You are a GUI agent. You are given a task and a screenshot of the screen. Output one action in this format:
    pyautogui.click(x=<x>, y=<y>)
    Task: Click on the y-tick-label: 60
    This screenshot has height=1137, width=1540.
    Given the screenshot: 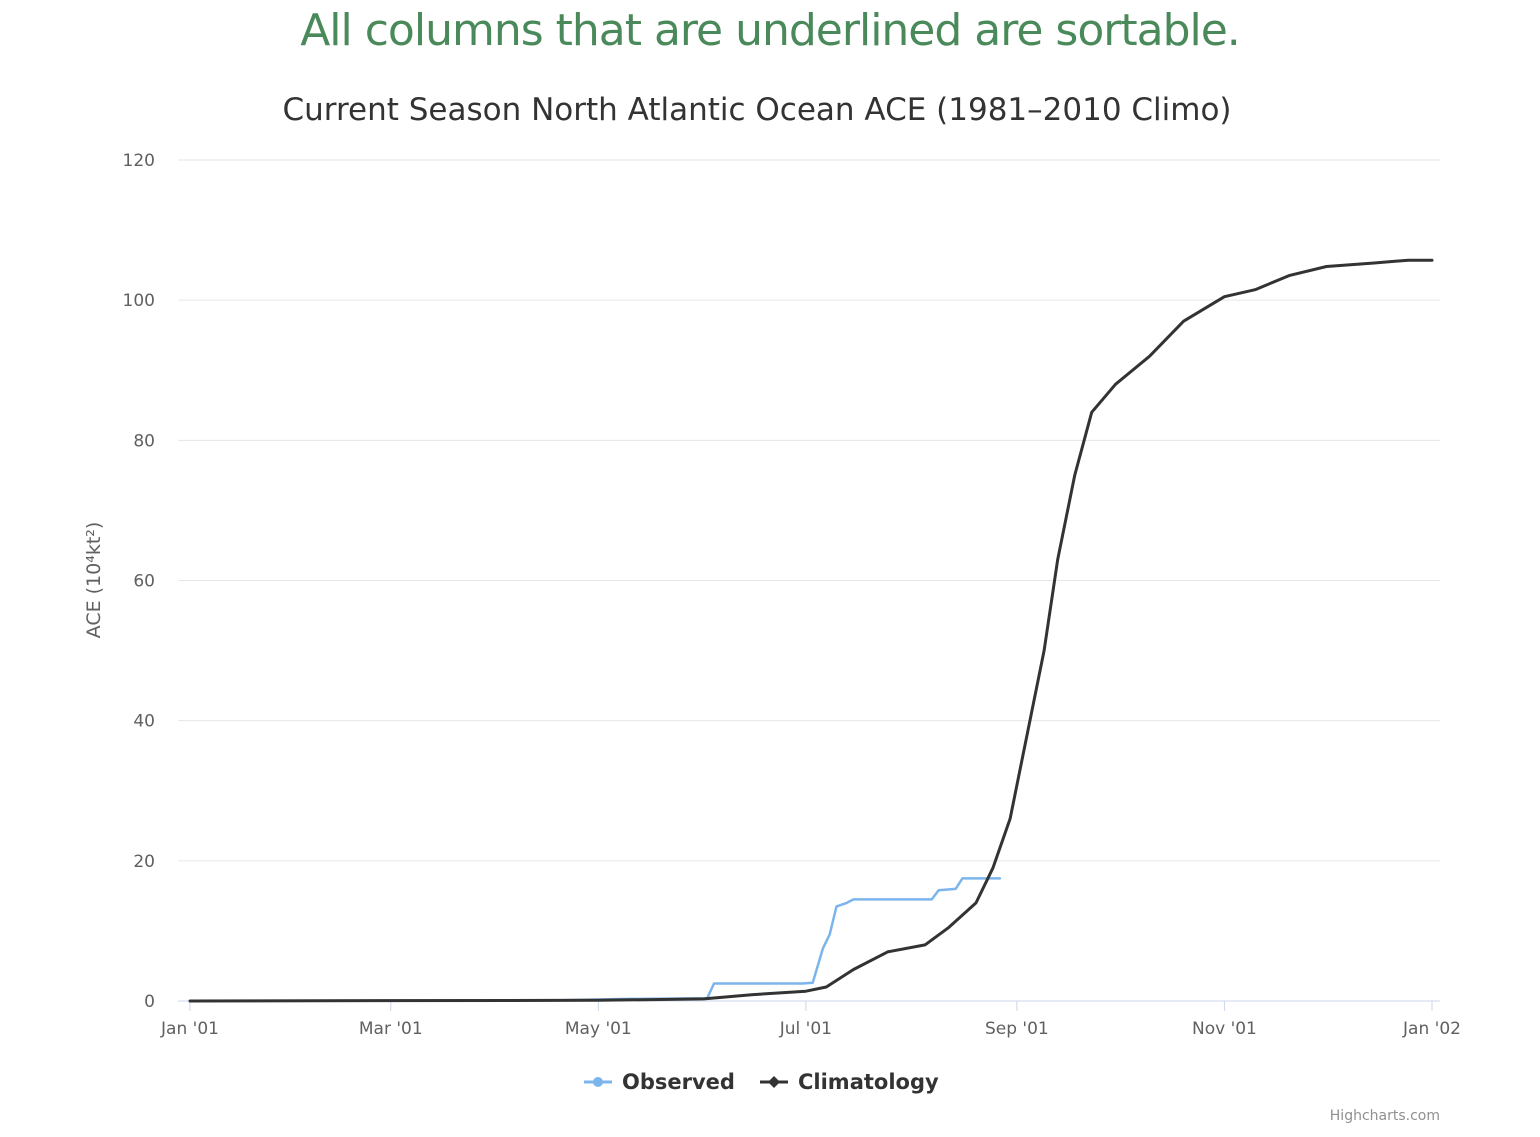 What is the action you would take?
    pyautogui.click(x=144, y=582)
    